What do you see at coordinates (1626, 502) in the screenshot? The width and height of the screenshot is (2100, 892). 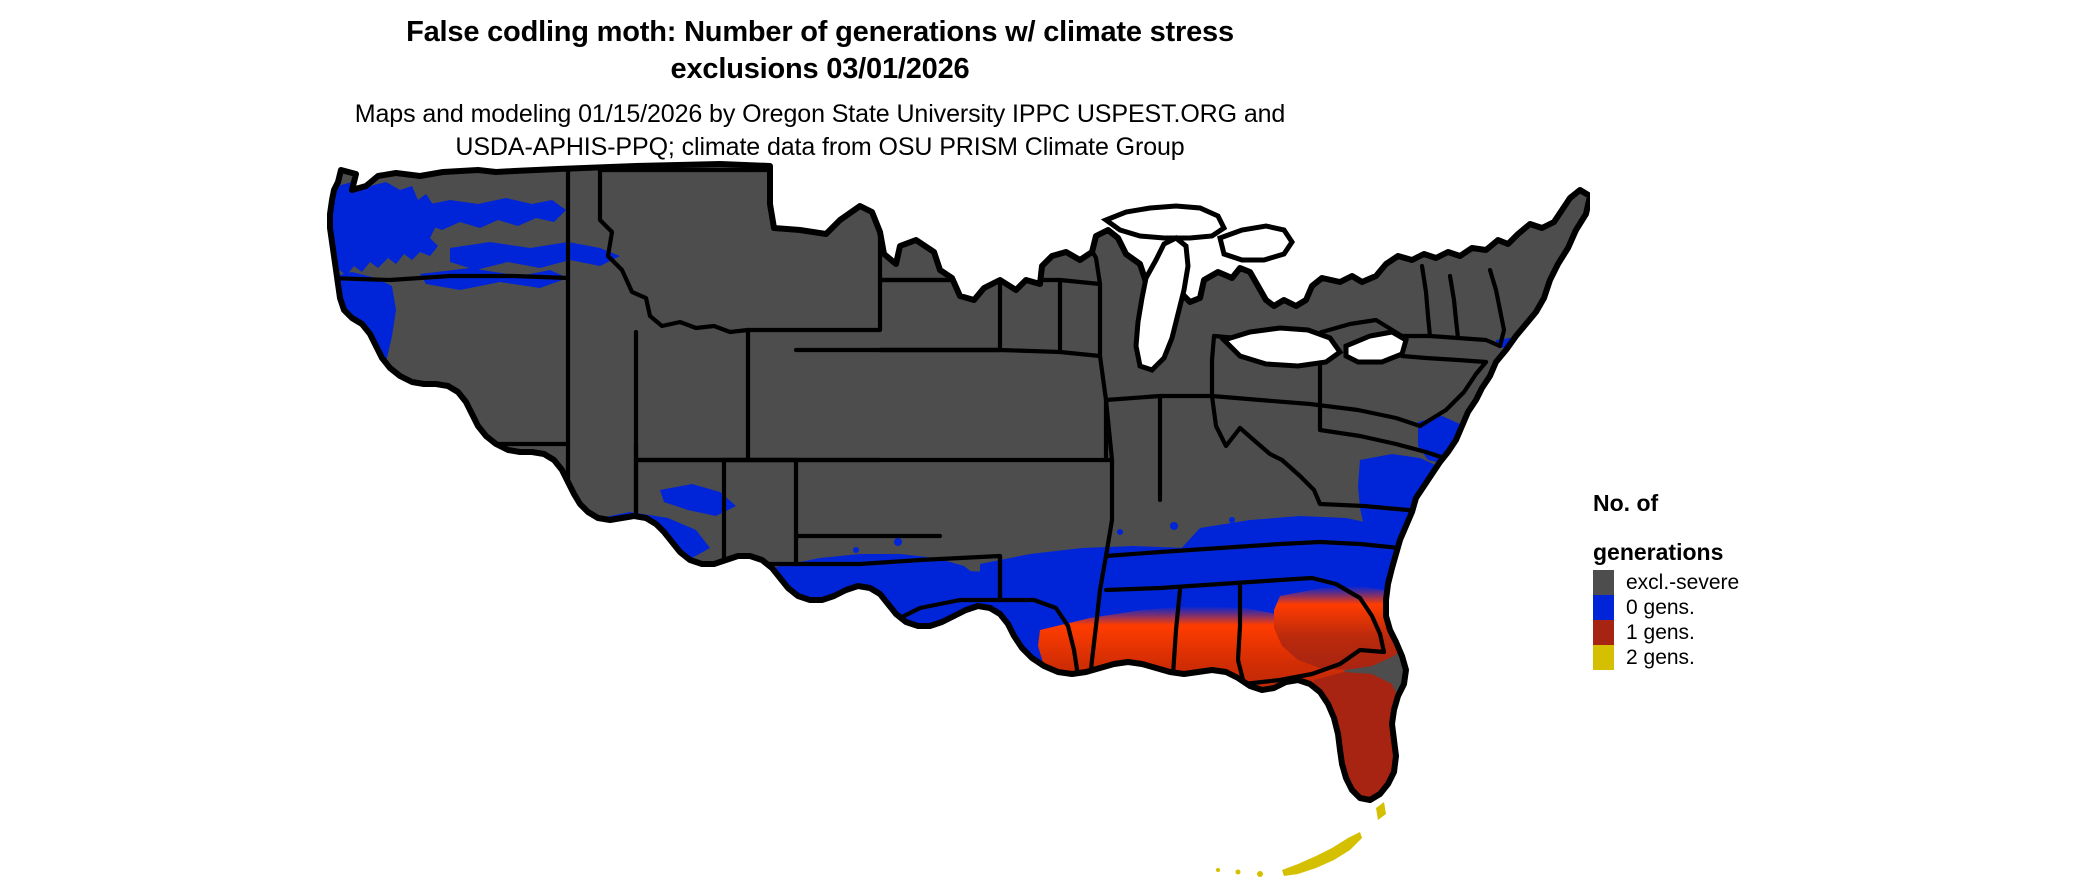 I see `legend-title-line-1: No. of` at bounding box center [1626, 502].